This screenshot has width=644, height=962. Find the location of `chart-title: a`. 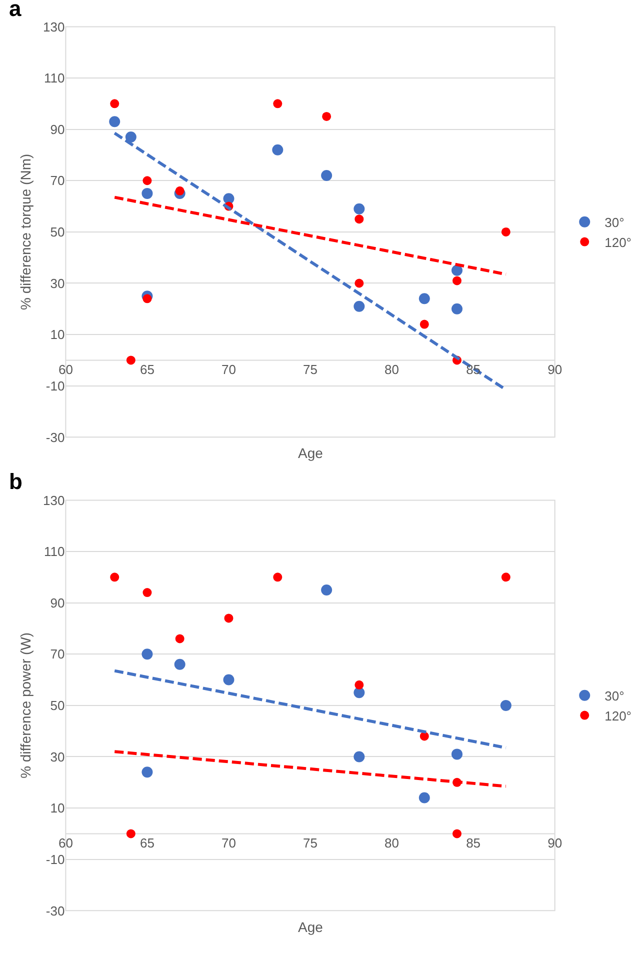

chart-title: a is located at coordinates (15, 10).